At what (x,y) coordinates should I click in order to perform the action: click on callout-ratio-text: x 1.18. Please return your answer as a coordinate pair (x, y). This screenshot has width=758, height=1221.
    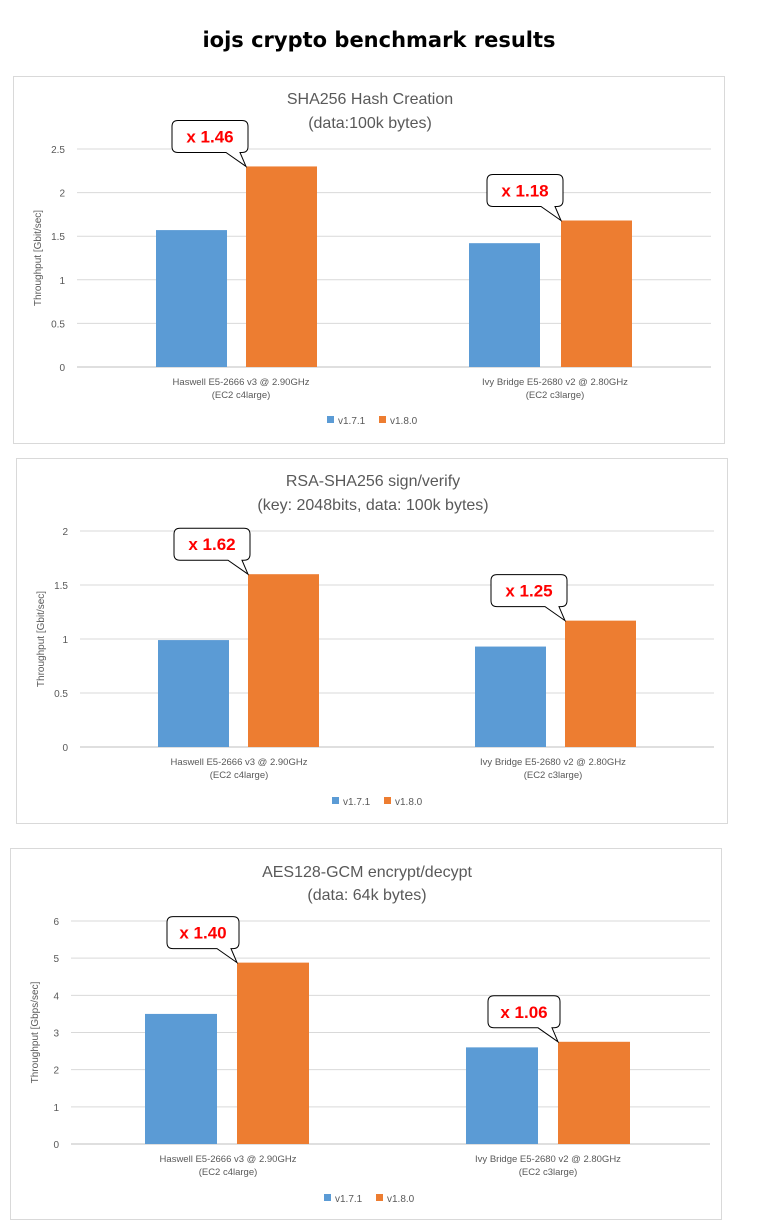
    Looking at the image, I should click on (524, 191).